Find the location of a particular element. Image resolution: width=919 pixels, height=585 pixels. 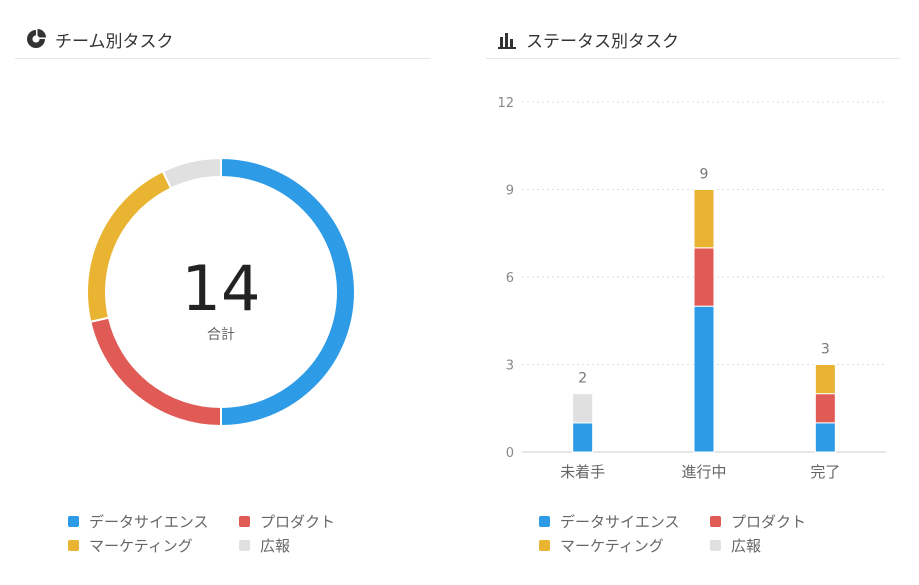

donut-total-label: 合計 is located at coordinates (221, 335).